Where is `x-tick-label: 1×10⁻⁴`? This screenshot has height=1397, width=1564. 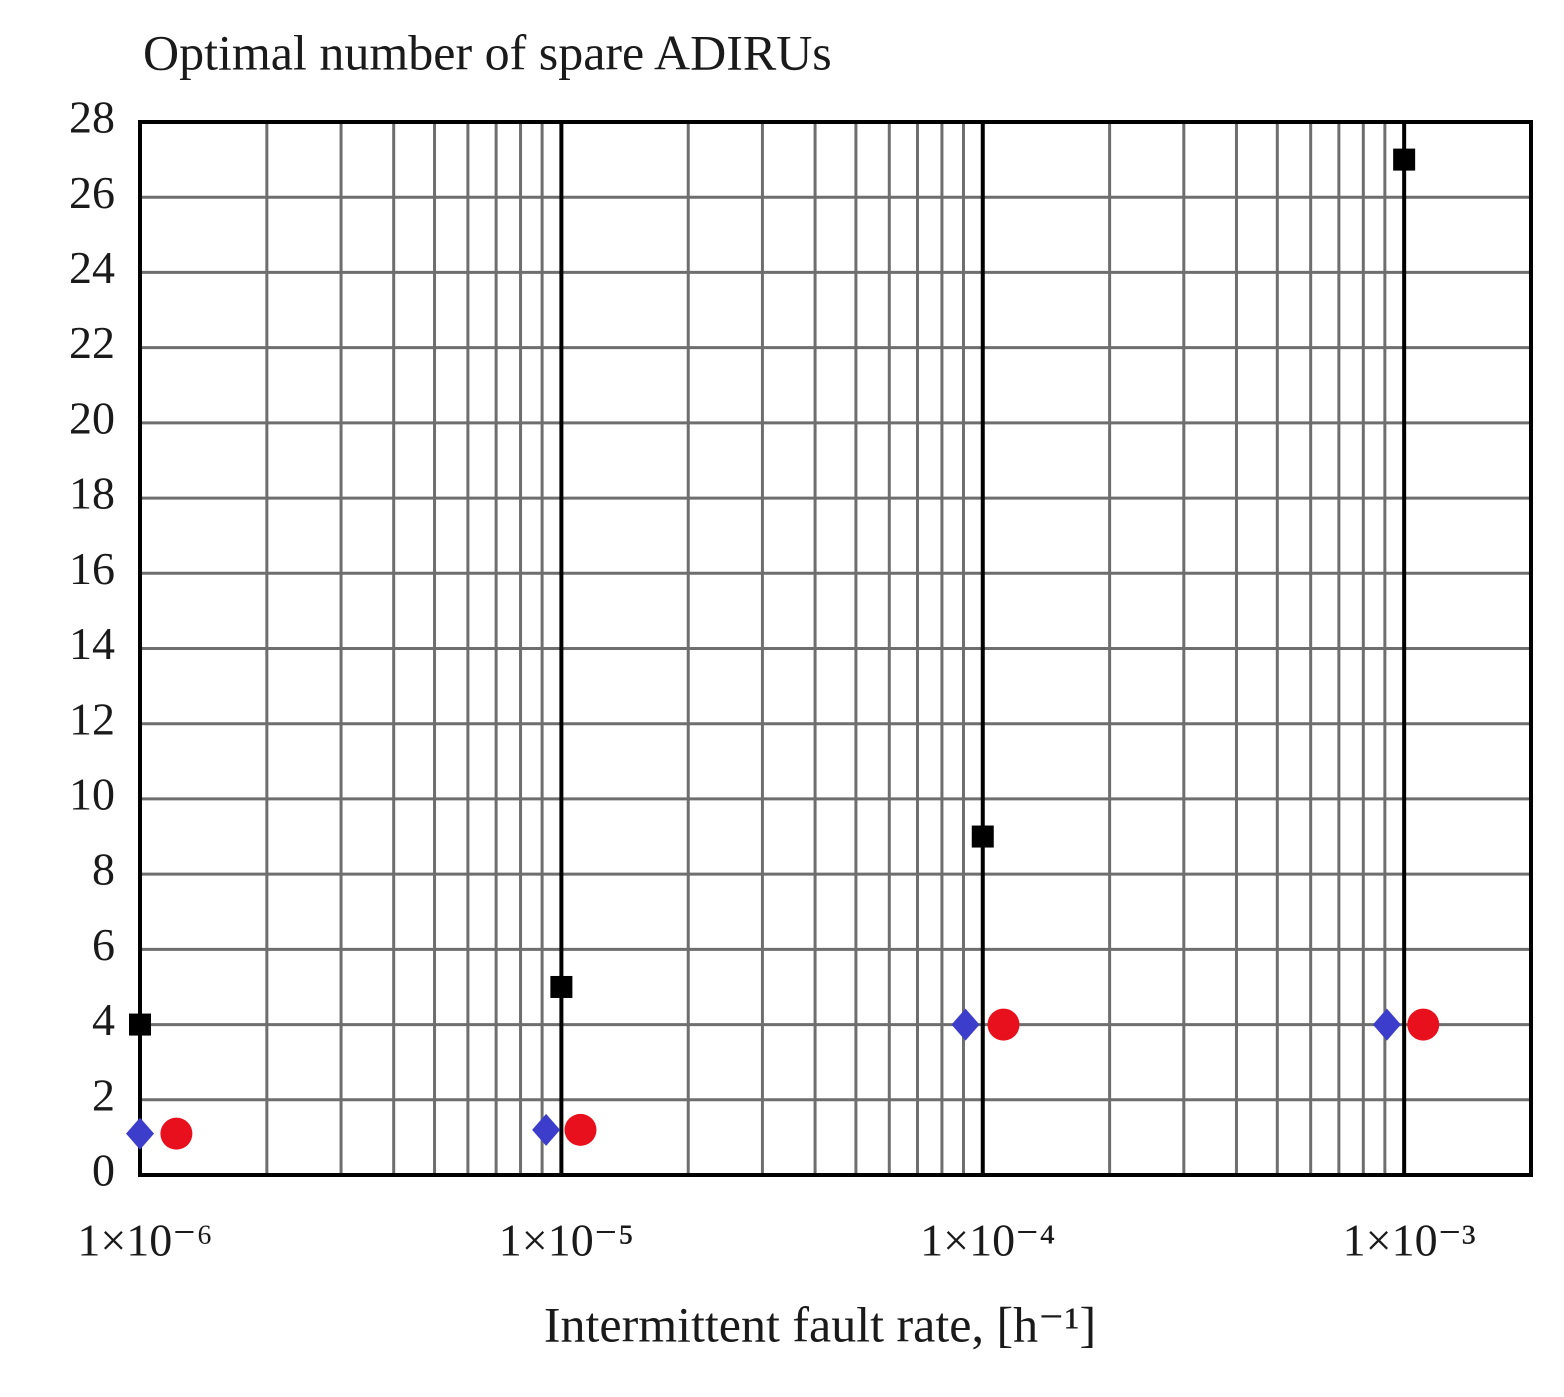
x-tick-label: 1×10⁻⁴ is located at coordinates (987, 1240).